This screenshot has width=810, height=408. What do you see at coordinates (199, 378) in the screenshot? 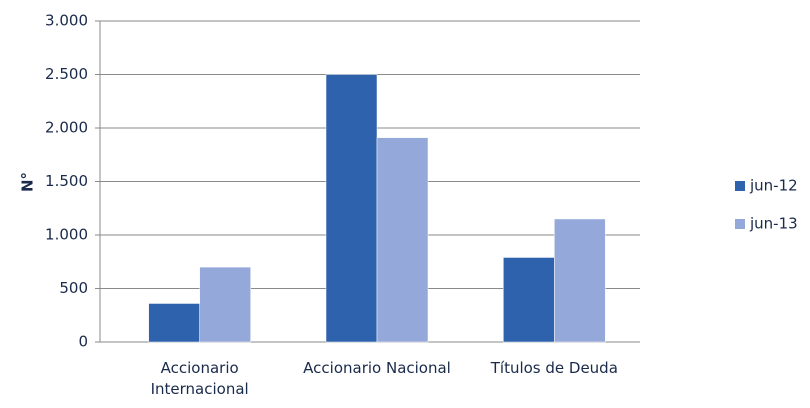
I see `x-tick-label: Accionario Internacional` at bounding box center [199, 378].